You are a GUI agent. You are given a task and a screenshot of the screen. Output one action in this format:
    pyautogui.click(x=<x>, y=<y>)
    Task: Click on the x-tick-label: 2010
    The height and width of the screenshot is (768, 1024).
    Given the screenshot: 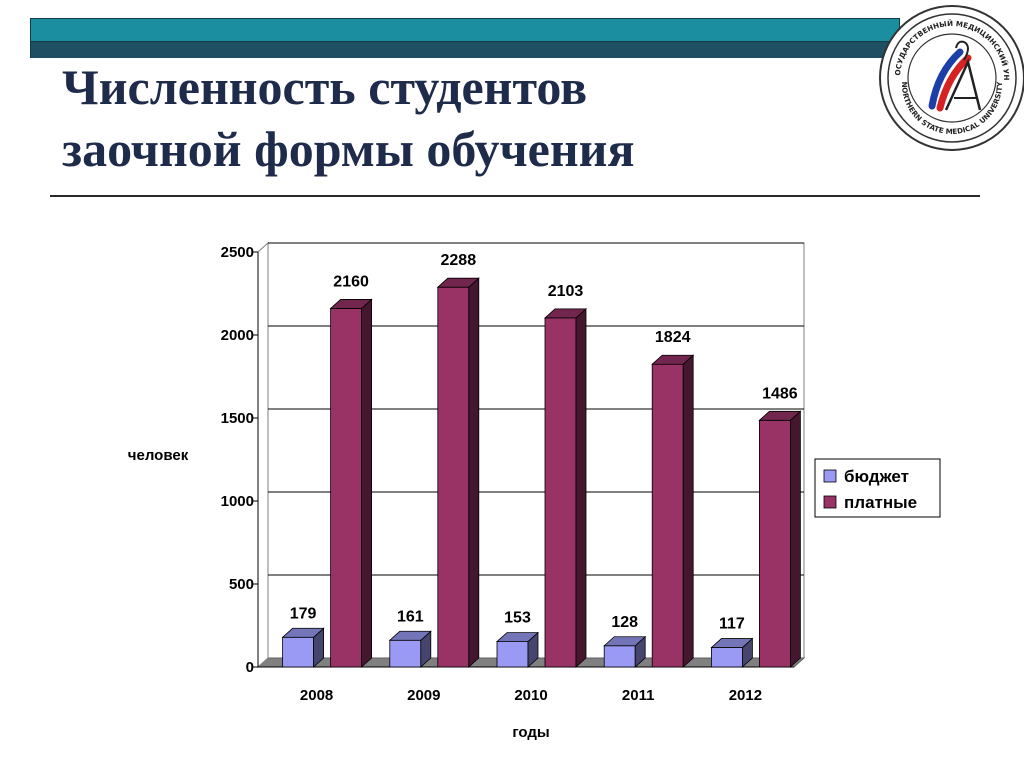 What is the action you would take?
    pyautogui.click(x=530, y=695)
    